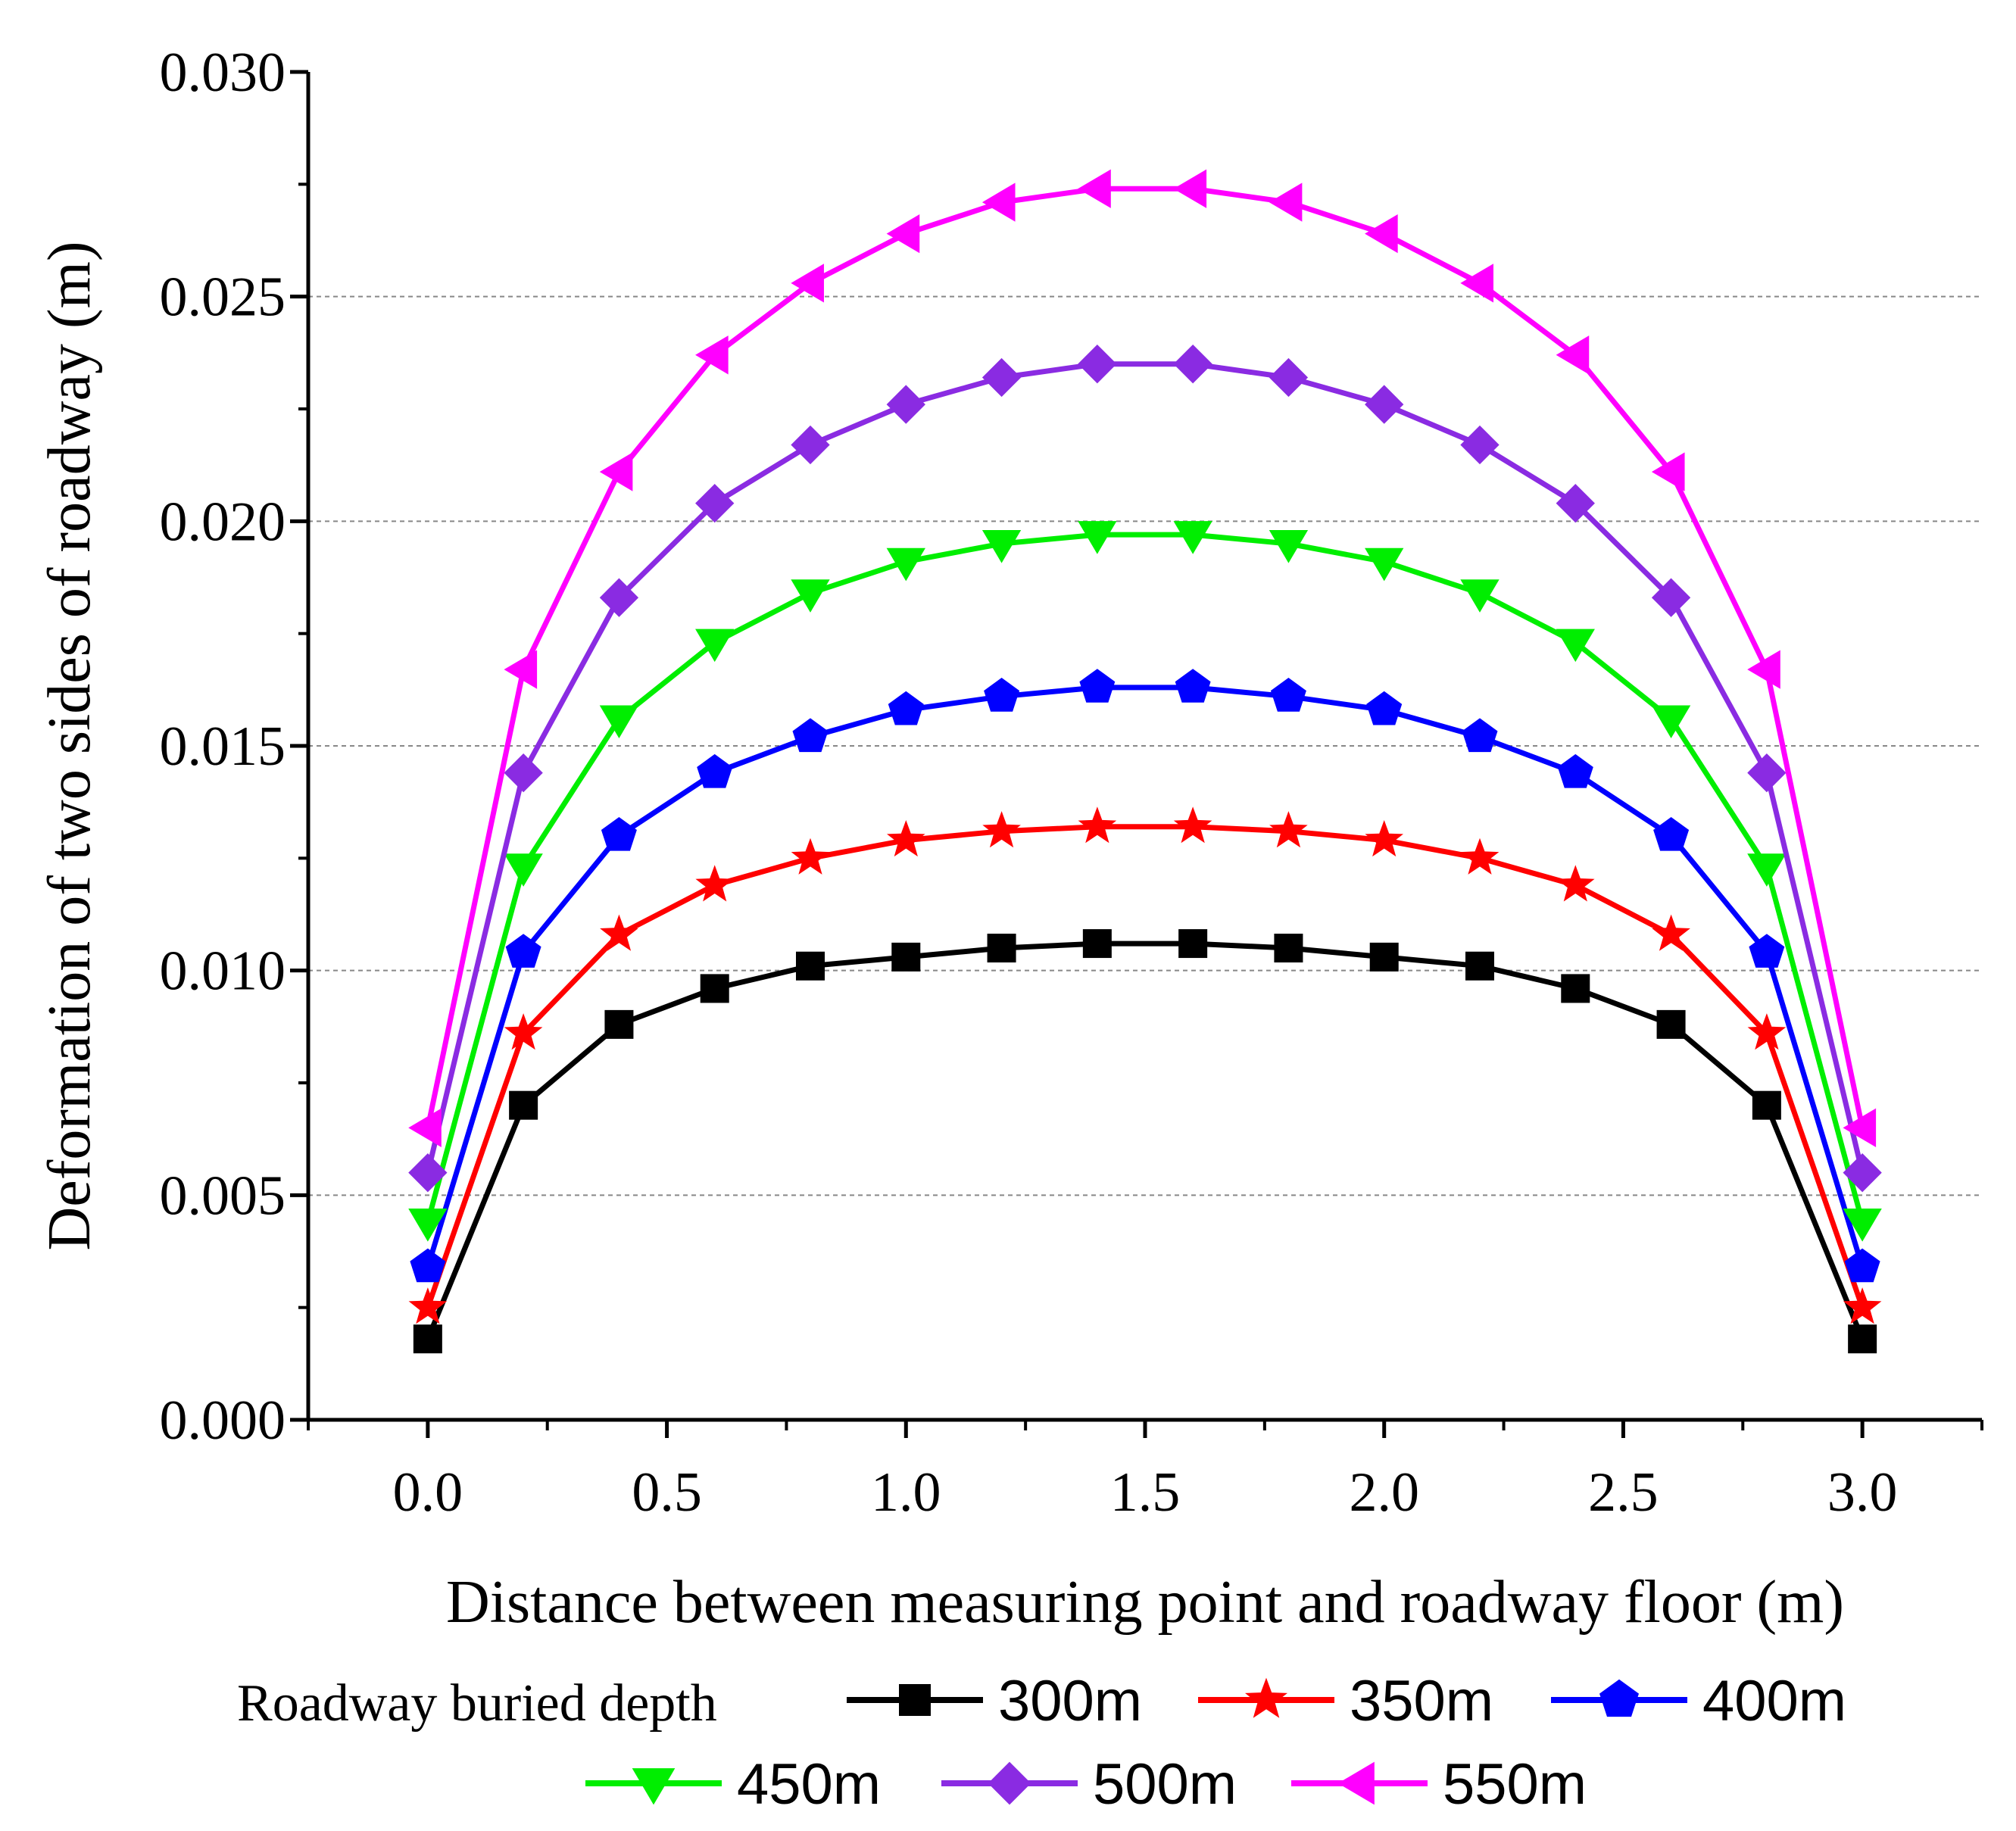 Image resolution: width=2016 pixels, height=1831 pixels. I want to click on legend-label-400m: 400m, so click(1774, 1701).